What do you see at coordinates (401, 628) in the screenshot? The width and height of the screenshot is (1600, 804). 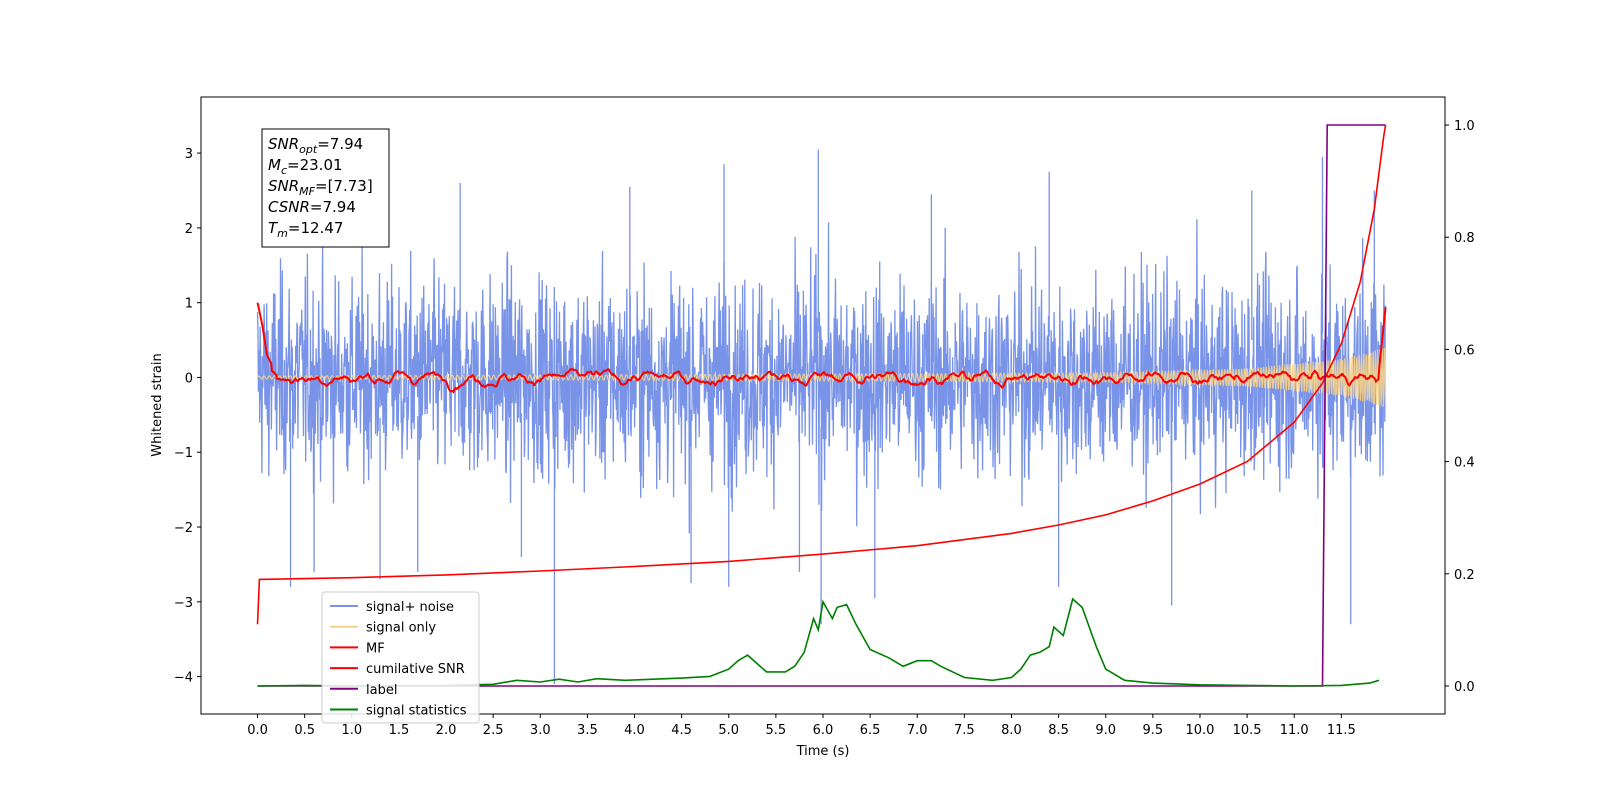 I see `legend-label: signal only` at bounding box center [401, 628].